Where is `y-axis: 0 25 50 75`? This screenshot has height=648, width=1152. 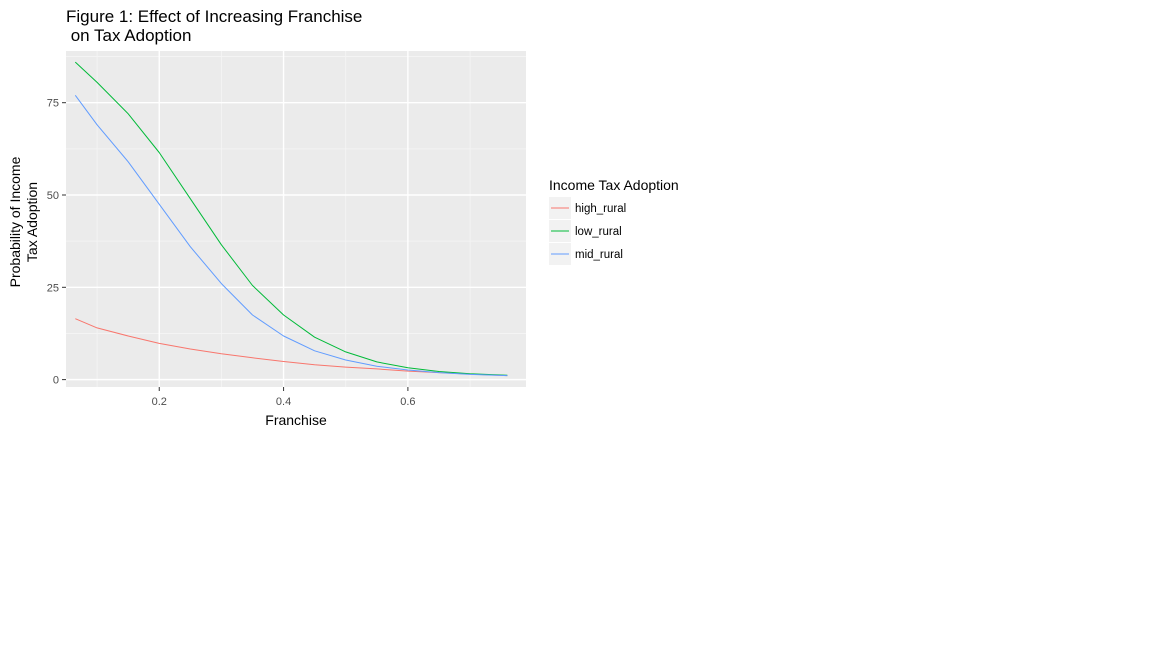 y-axis: 0 25 50 75 is located at coordinates (56, 242).